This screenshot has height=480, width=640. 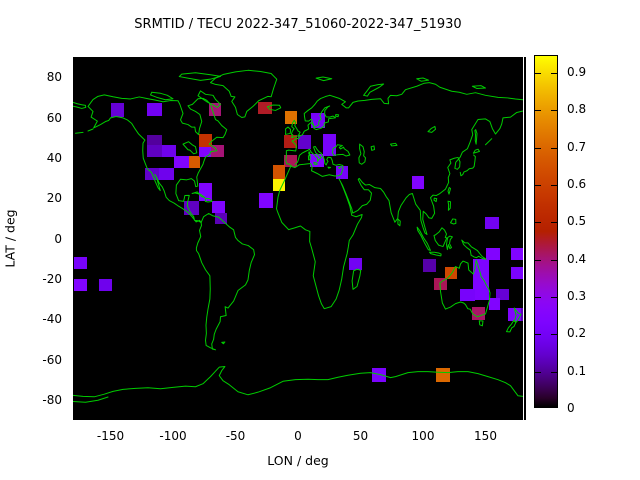 What do you see at coordinates (577, 183) in the screenshot?
I see `colorbar-tick-label: 0.6` at bounding box center [577, 183].